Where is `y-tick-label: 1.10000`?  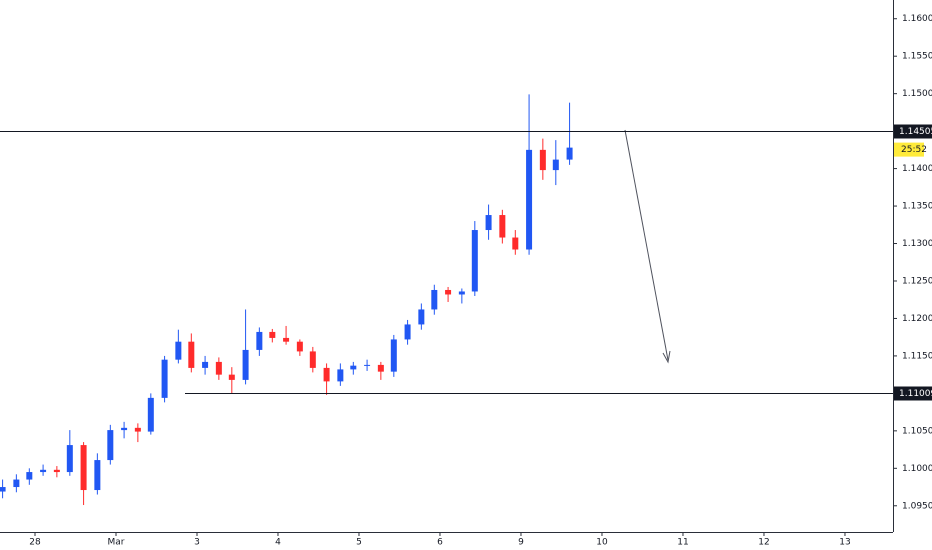 y-tick-label: 1.10000 is located at coordinates (917, 469).